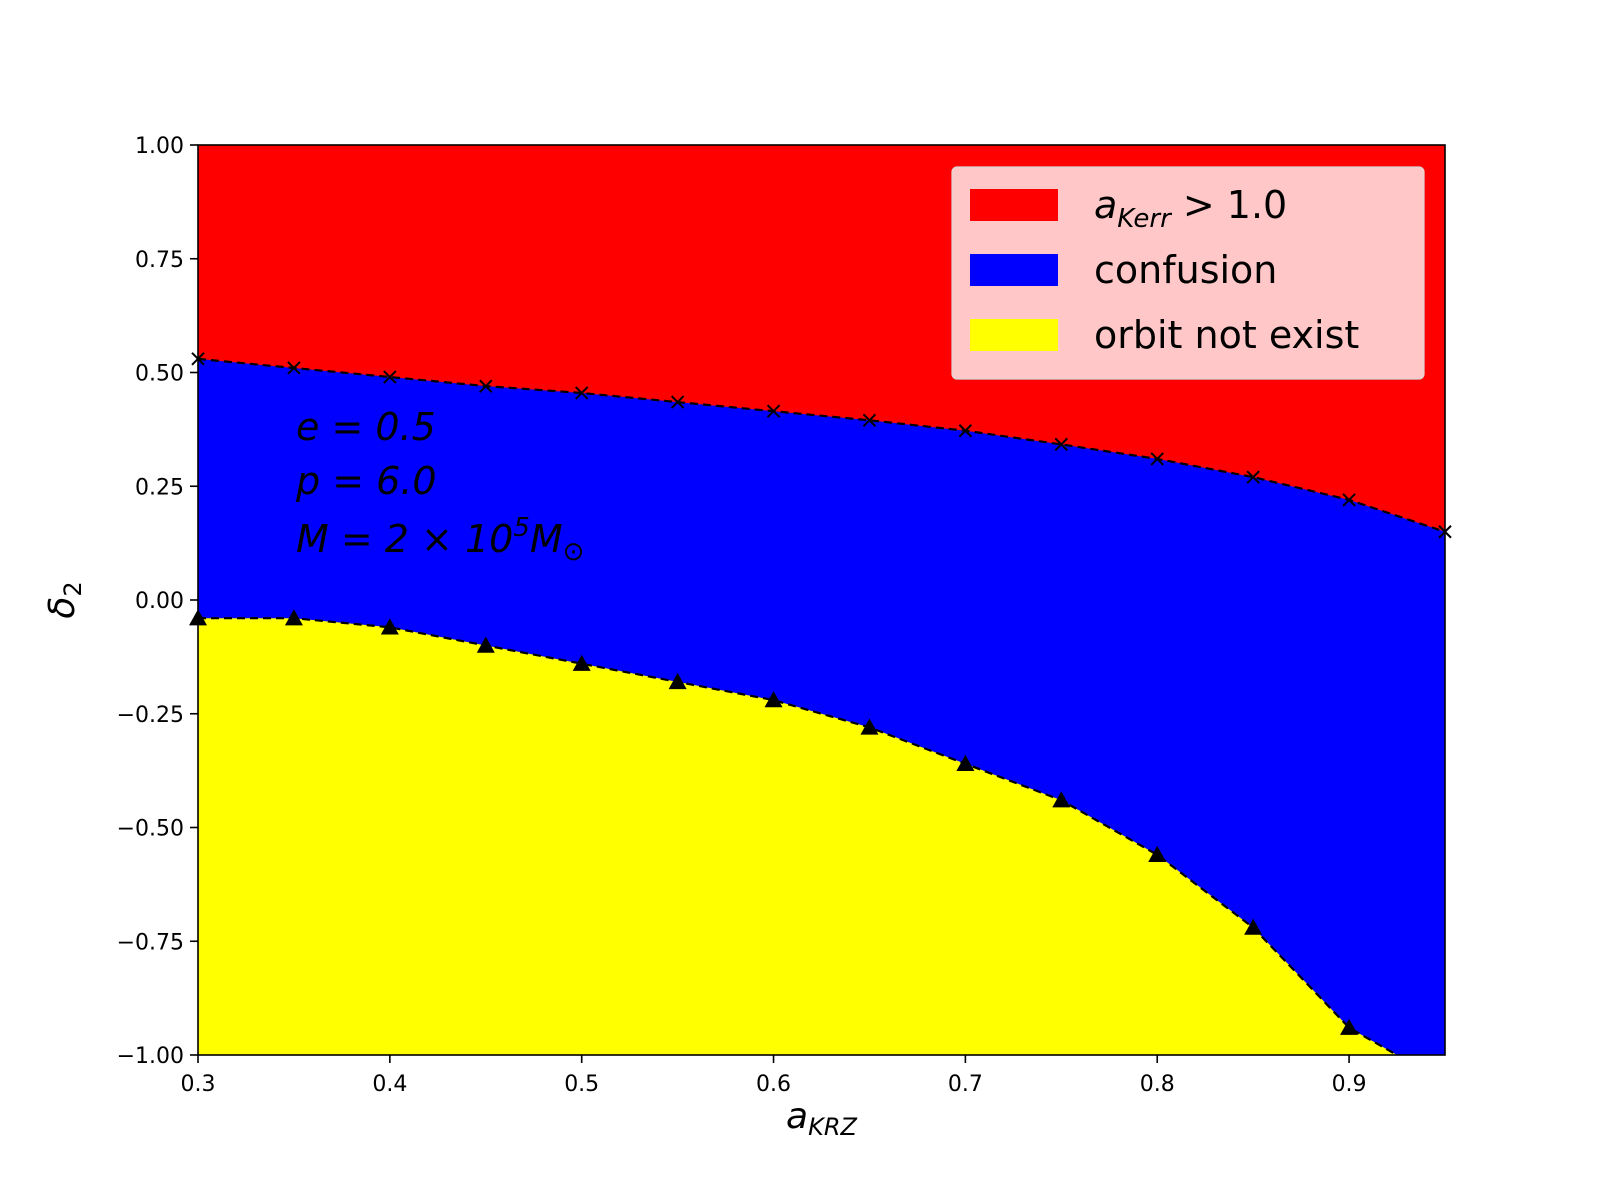  I want to click on y-tick-label: −1.00, so click(150, 1056).